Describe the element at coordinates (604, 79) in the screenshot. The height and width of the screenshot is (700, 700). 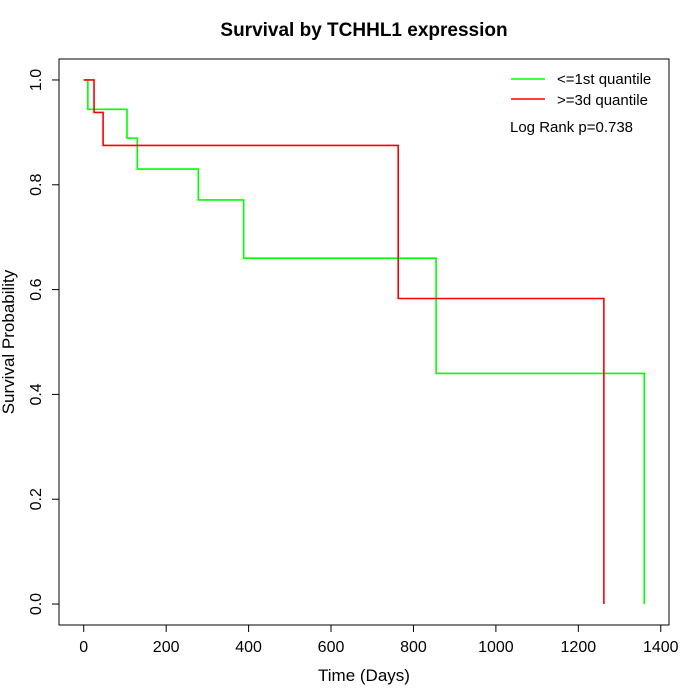
I see `legend-label-low: <=1st quantile` at that location.